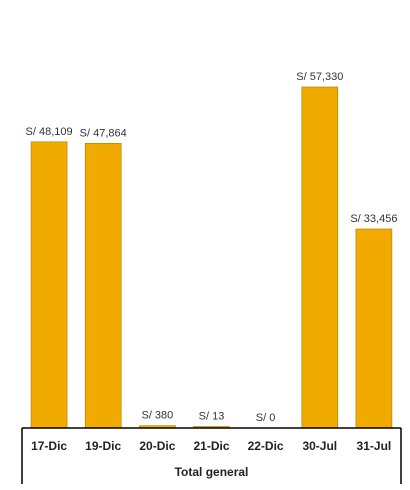 This screenshot has height=490, width=410. I want to click on x-tick-label-31-Jul: 31-Jul, so click(374, 446).